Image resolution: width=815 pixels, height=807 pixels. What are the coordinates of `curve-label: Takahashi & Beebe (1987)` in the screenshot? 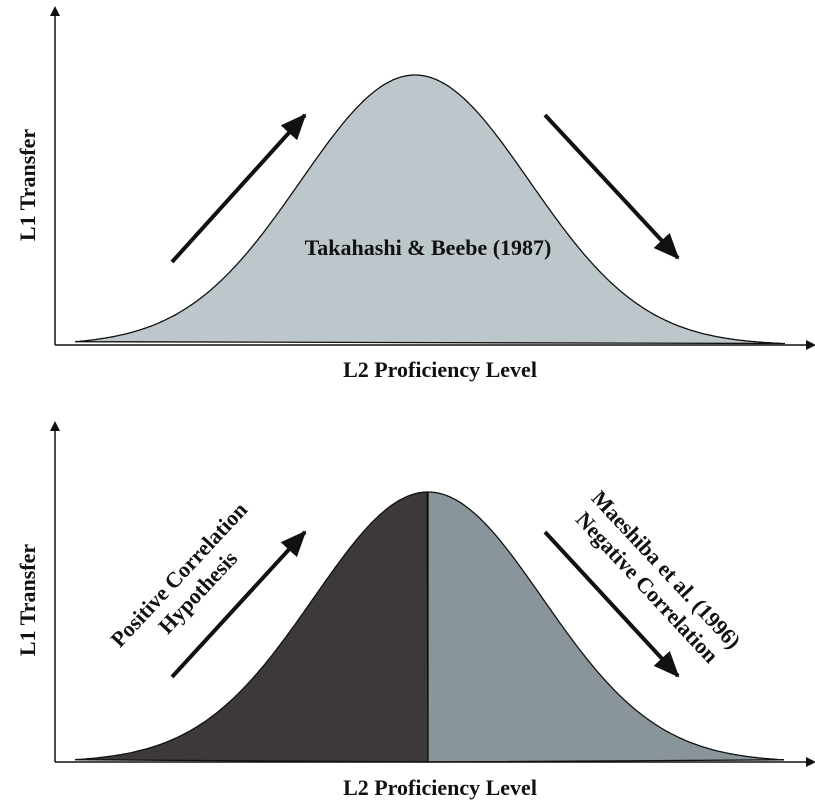 It's located at (428, 247).